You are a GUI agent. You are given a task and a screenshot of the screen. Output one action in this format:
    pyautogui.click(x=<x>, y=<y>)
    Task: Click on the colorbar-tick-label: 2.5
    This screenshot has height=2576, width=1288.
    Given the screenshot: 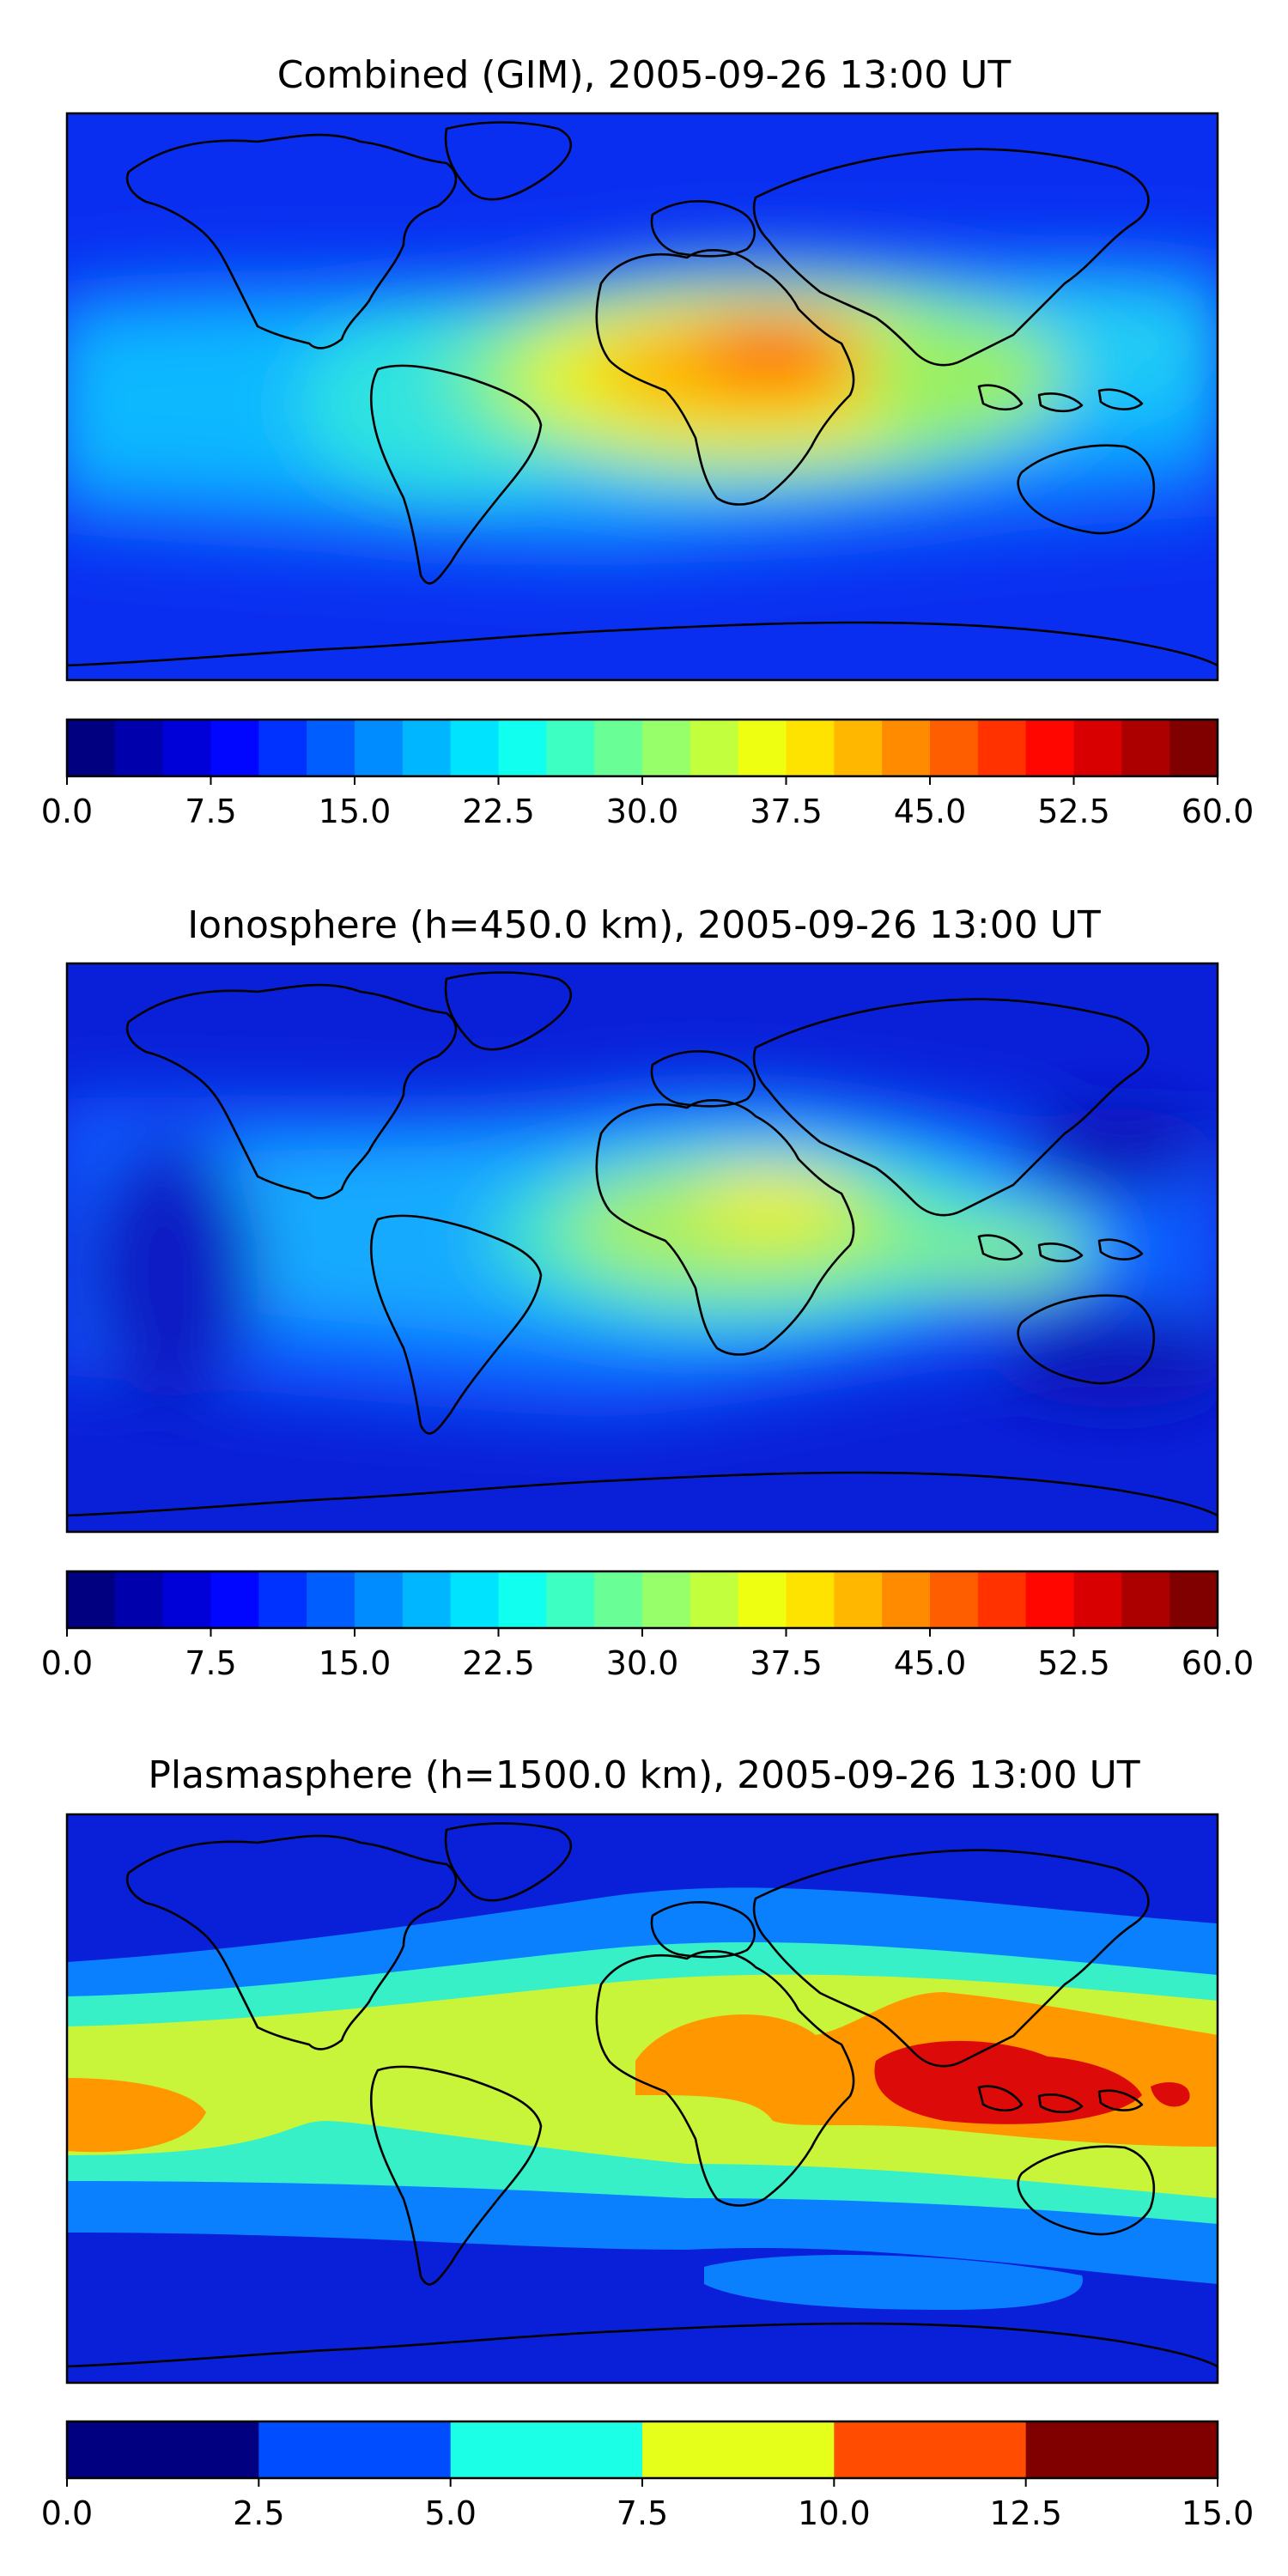 What is the action you would take?
    pyautogui.click(x=258, y=2513)
    